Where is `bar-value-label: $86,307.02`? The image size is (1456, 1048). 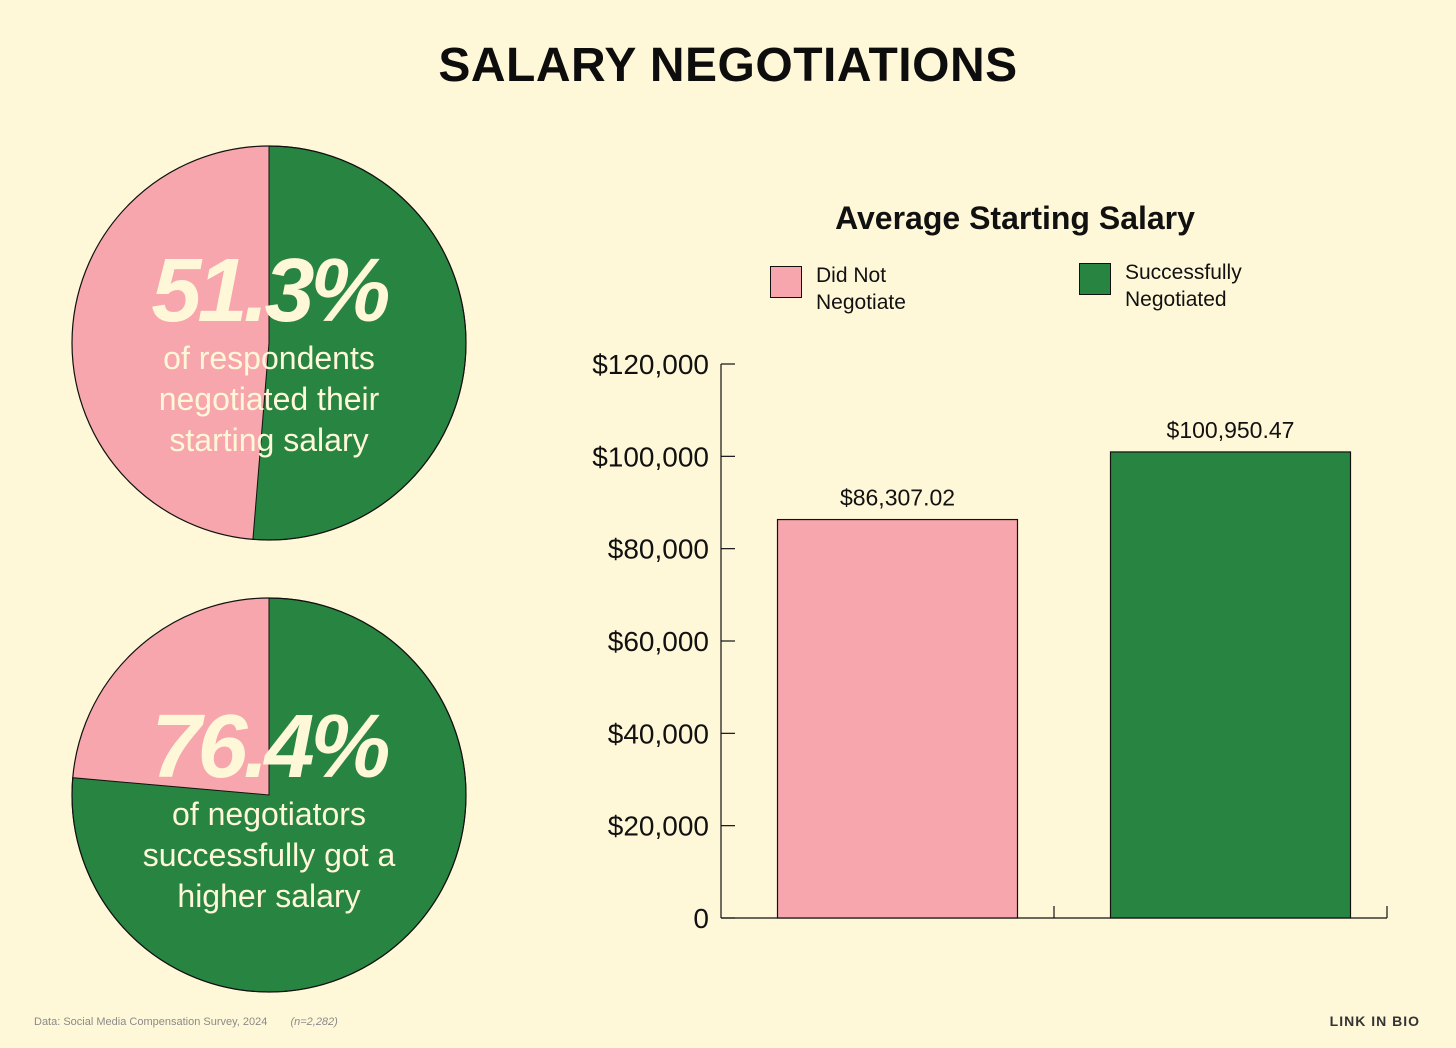
bar-value-label: $86,307.02 is located at coordinates (897, 498).